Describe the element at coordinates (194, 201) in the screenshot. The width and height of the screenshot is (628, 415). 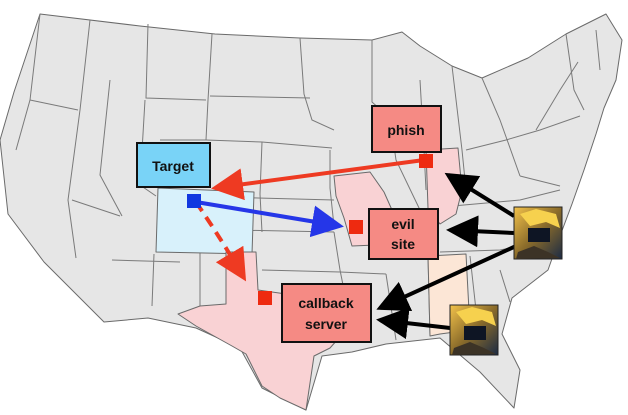
I see `target-marker` at that location.